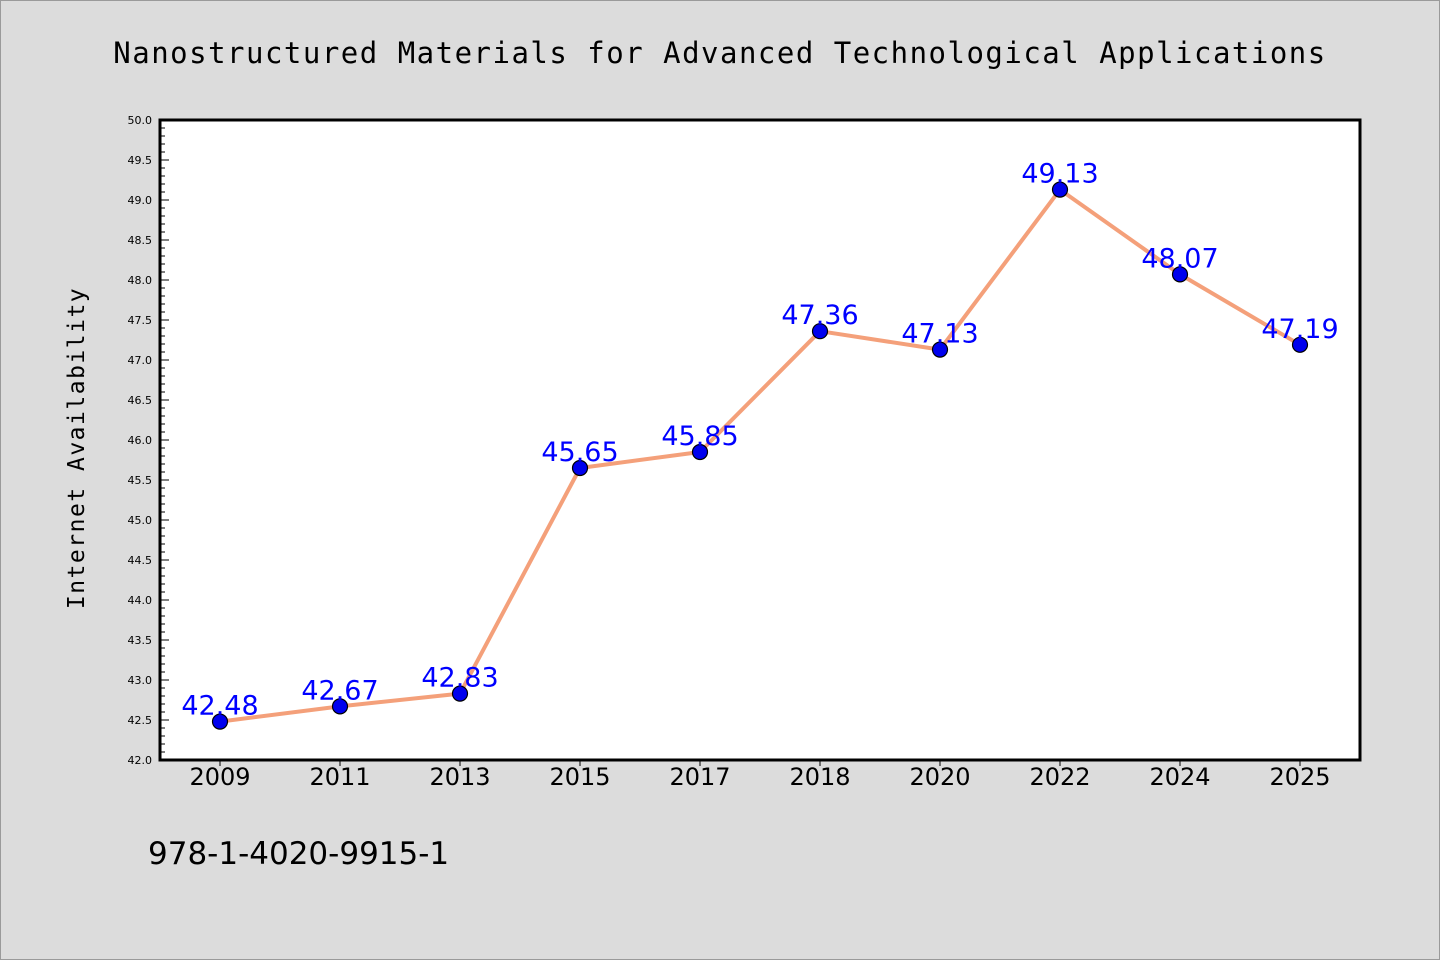  What do you see at coordinates (939, 334) in the screenshot?
I see `data-label: 47.13` at bounding box center [939, 334].